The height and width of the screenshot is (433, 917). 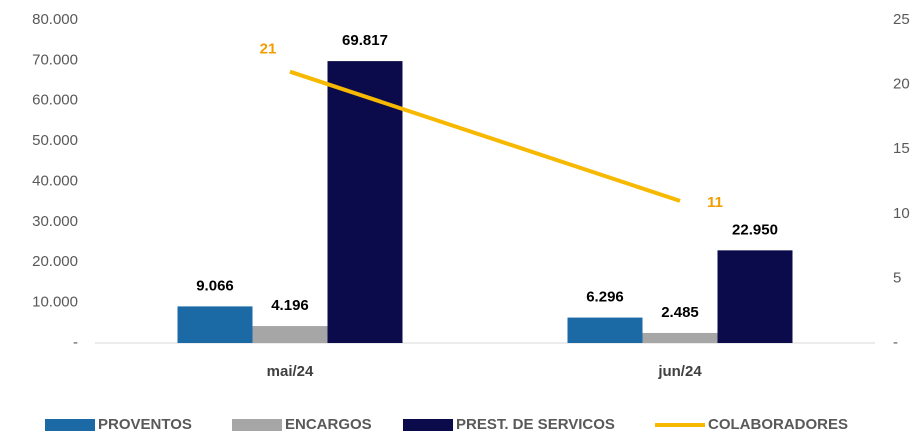 I want to click on legend-label: PREST. DE SERVICOS, so click(x=535, y=424).